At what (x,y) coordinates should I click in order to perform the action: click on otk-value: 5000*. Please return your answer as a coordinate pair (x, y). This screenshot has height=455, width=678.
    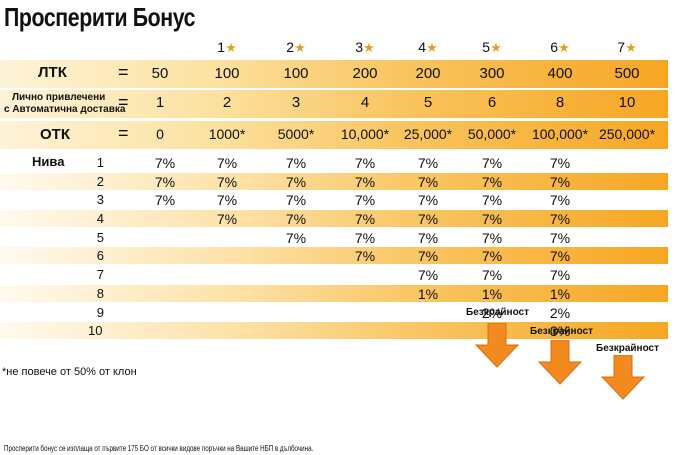
    Looking at the image, I should click on (296, 134).